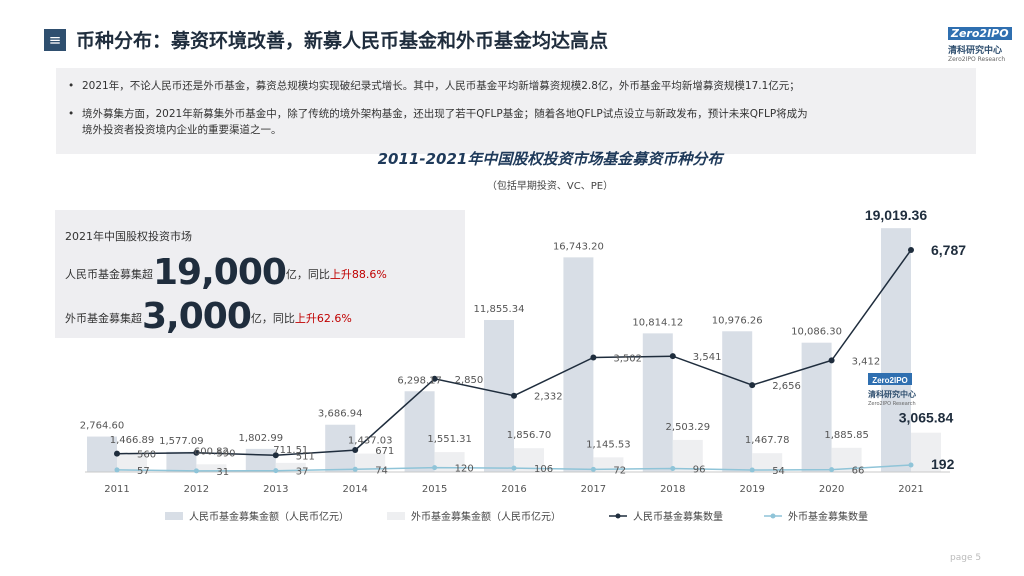 This screenshot has width=1024, height=576. I want to click on fx-amount-label: 1,551.31, so click(449, 439).